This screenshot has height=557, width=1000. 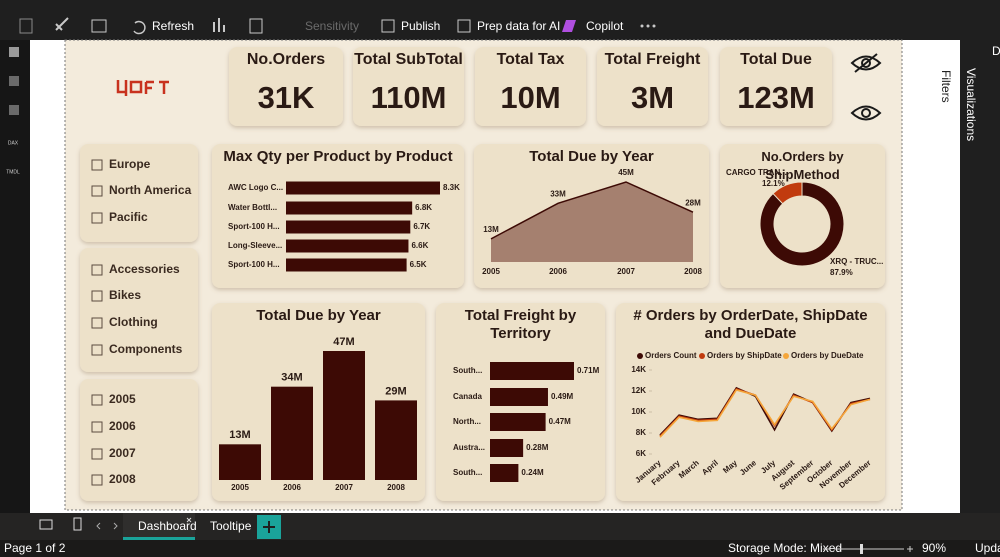 I want to click on kpi-value: 3M, so click(x=652, y=97).